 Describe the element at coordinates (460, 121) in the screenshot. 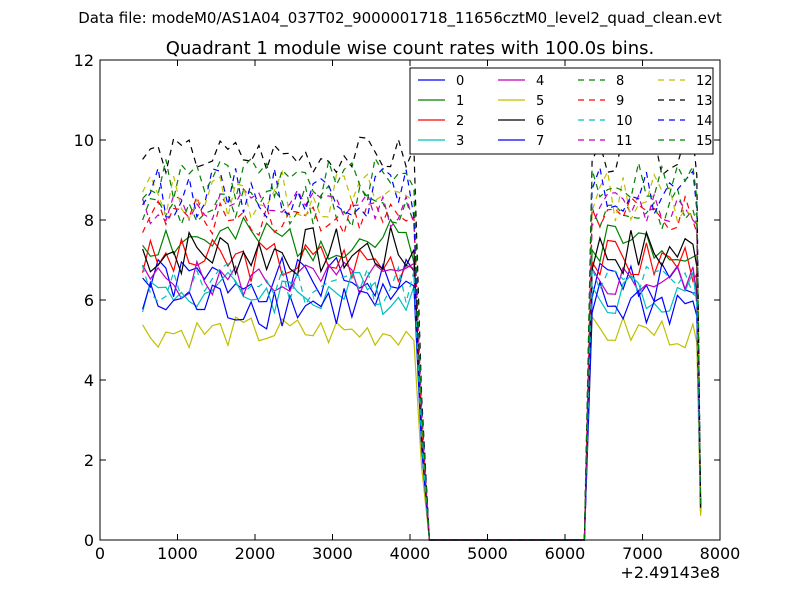

I see `legend-label-2: 2` at that location.